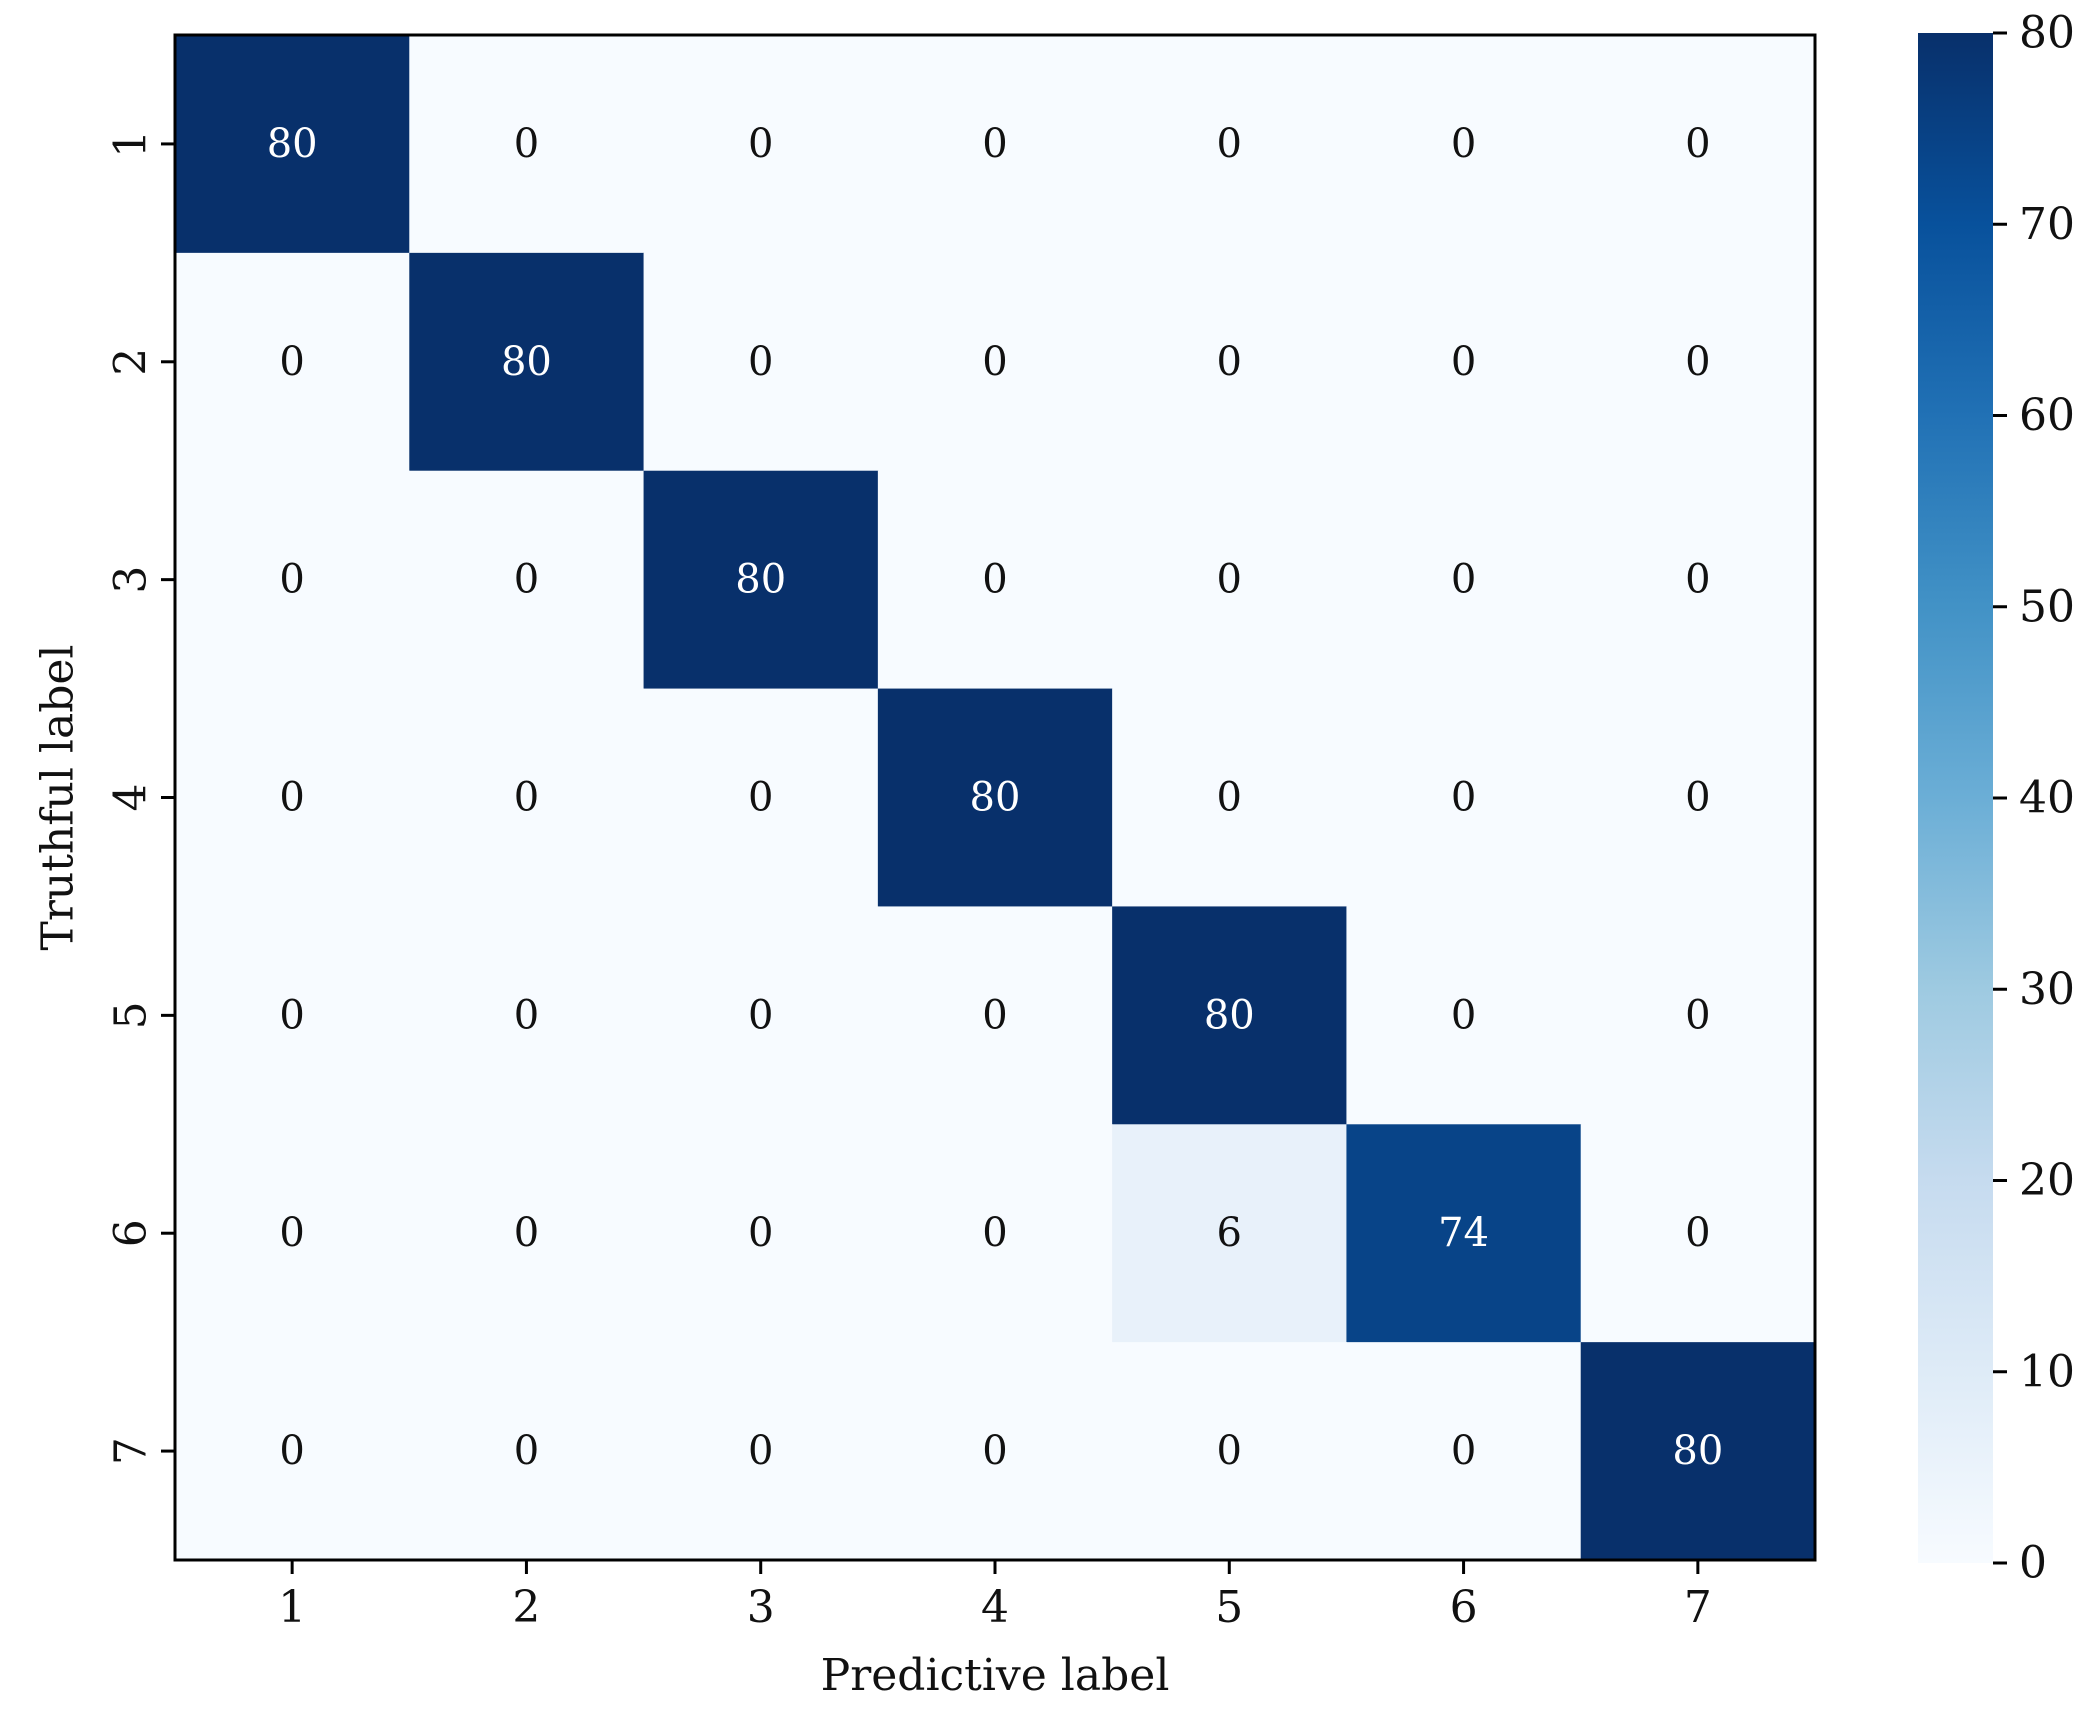  Describe the element at coordinates (2047, 989) in the screenshot. I see `colorbar-tick-label: 30` at that location.